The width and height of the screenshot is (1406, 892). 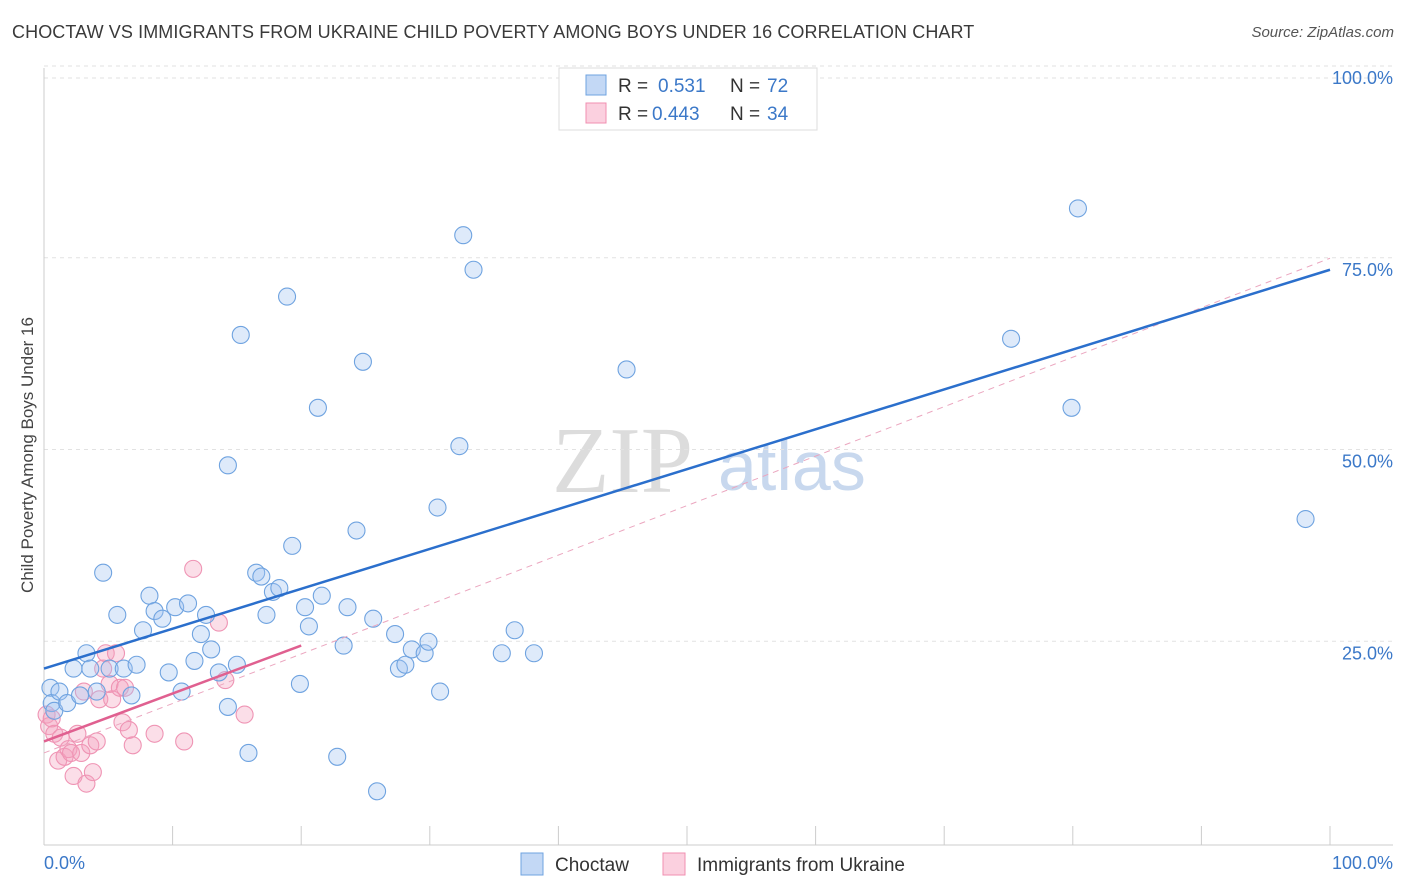 What do you see at coordinates (1367, 462) in the screenshot?
I see `y-tick-label: 50.0%` at bounding box center [1367, 462].